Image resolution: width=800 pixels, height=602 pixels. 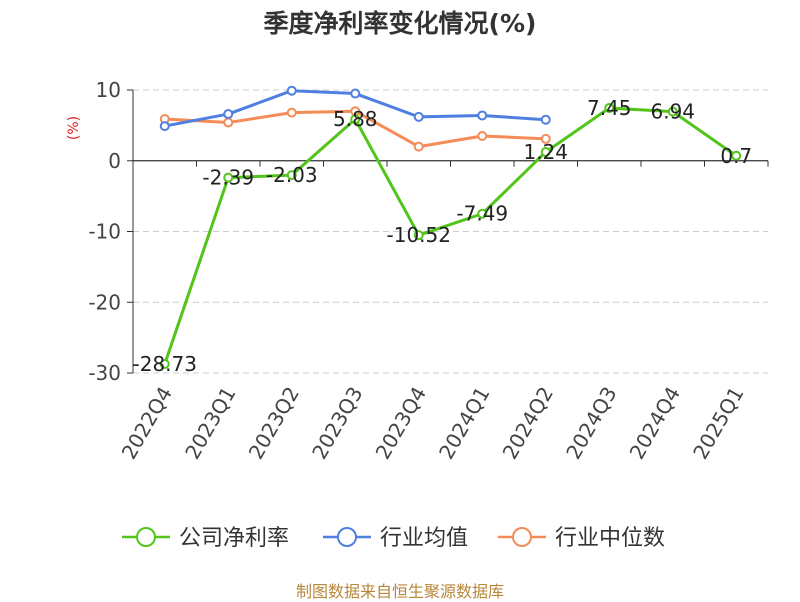 I want to click on source-note: 制图数据来自恒生聚源数据库, so click(x=399, y=591).